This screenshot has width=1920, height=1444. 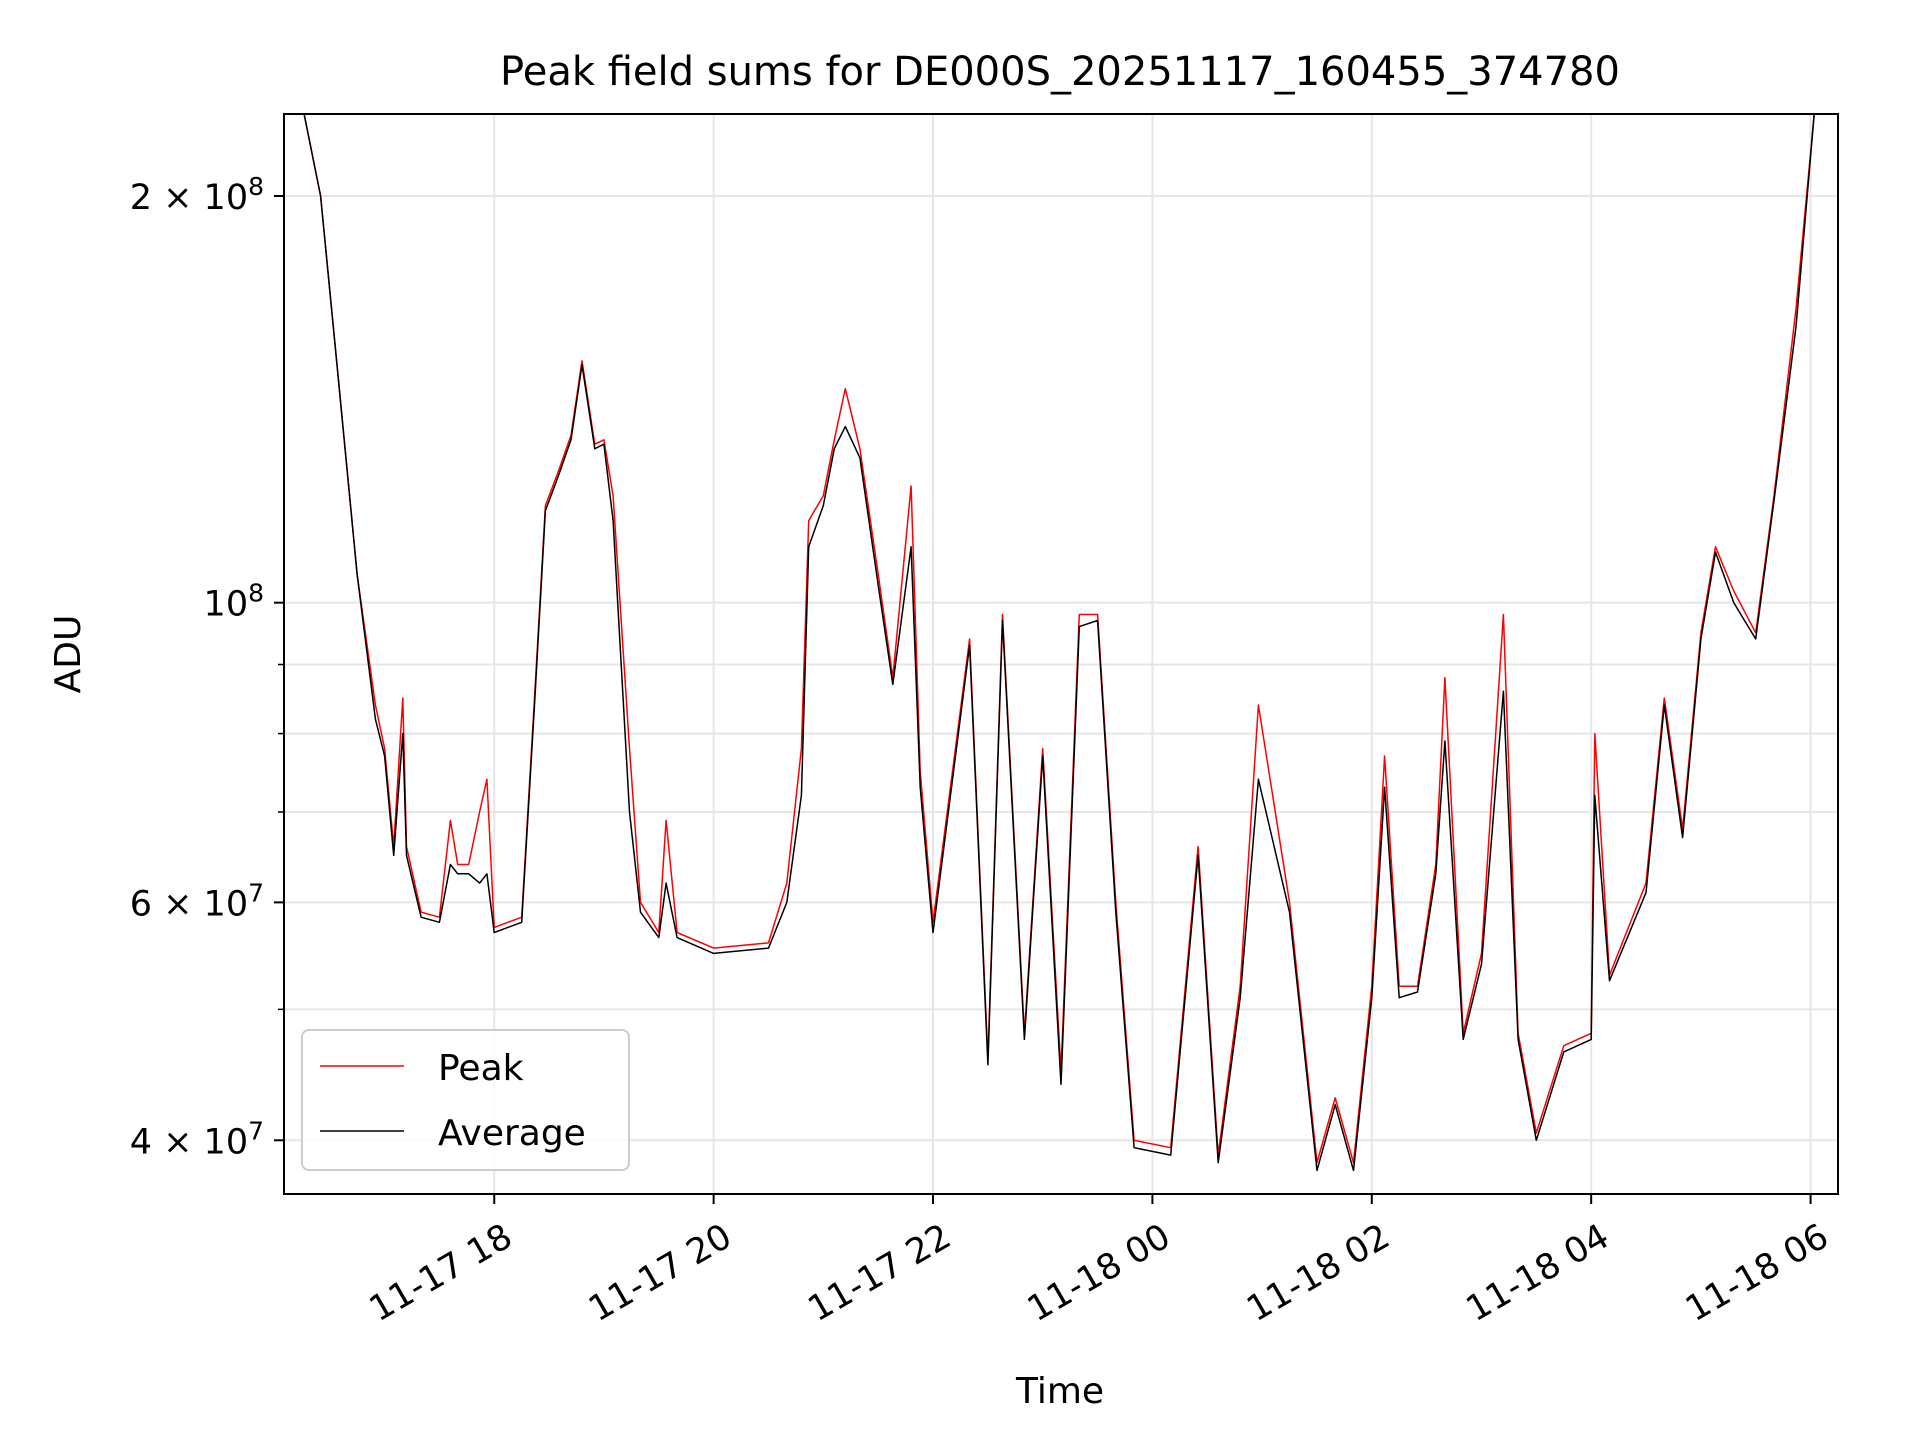 I want to click on x-axis-label: Time, so click(x=1059, y=1391).